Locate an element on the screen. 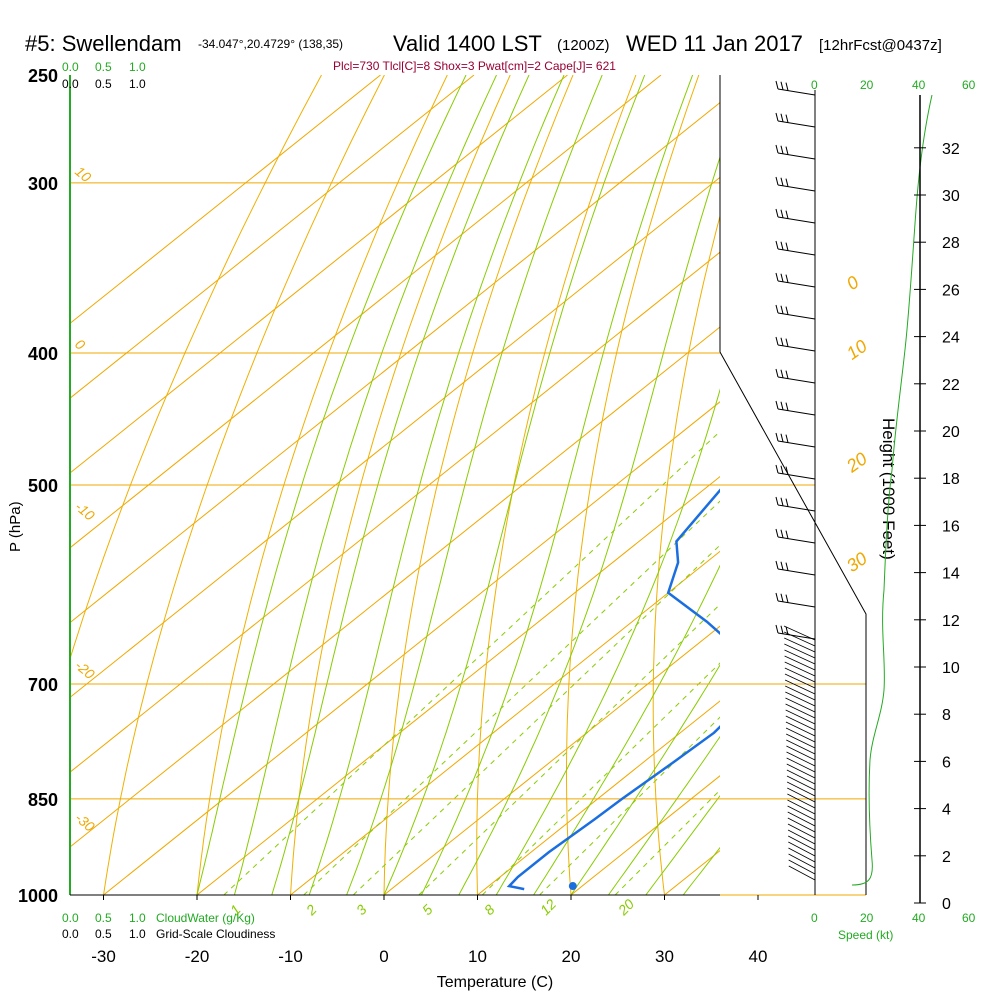 The width and height of the screenshot is (1000, 1000). sounding-series is located at coordinates (613, 689).